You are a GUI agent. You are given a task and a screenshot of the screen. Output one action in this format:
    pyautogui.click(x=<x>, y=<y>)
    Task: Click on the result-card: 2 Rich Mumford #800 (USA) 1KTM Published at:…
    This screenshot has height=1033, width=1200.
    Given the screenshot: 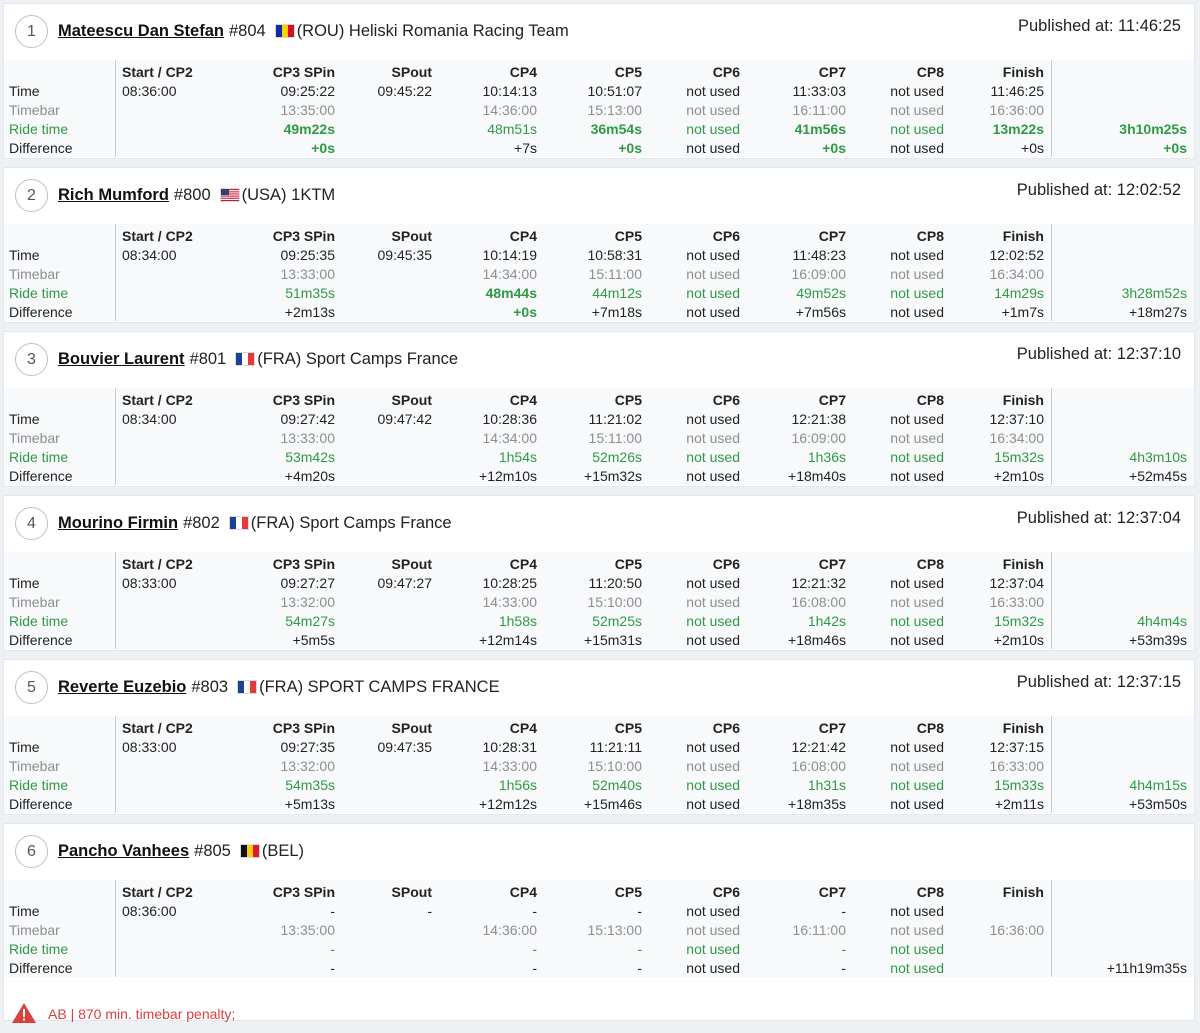 What is the action you would take?
    pyautogui.click(x=599, y=245)
    